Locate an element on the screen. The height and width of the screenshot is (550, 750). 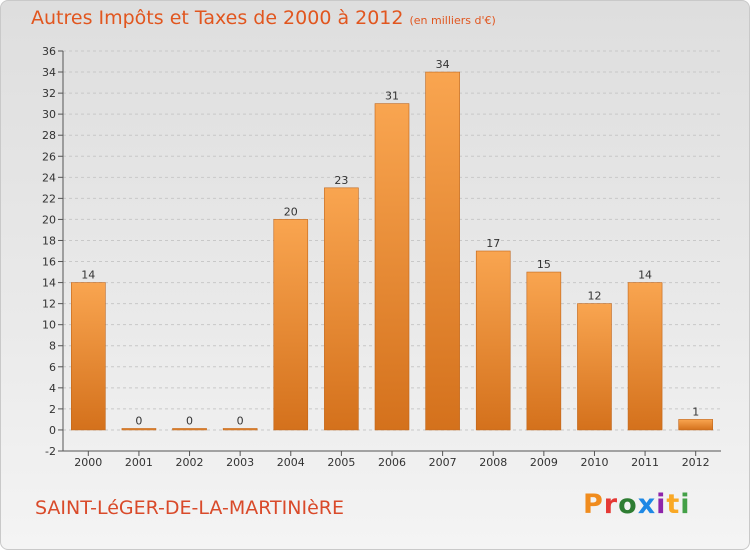
y-tick-label: 24 is located at coordinates (49, 177).